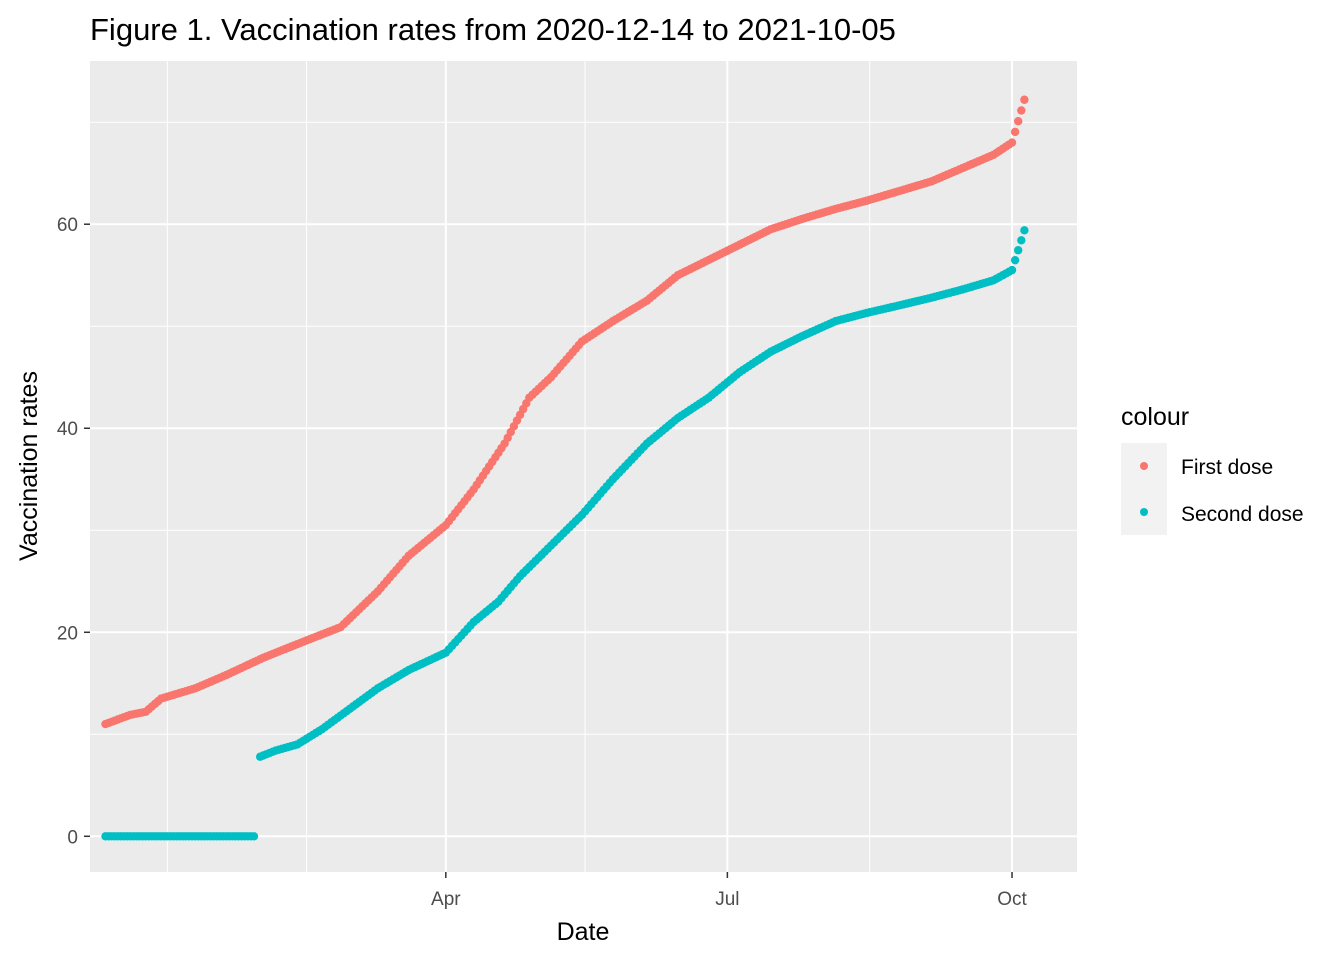 The height and width of the screenshot is (960, 1344). What do you see at coordinates (67, 429) in the screenshot?
I see `y-tick-label: 40` at bounding box center [67, 429].